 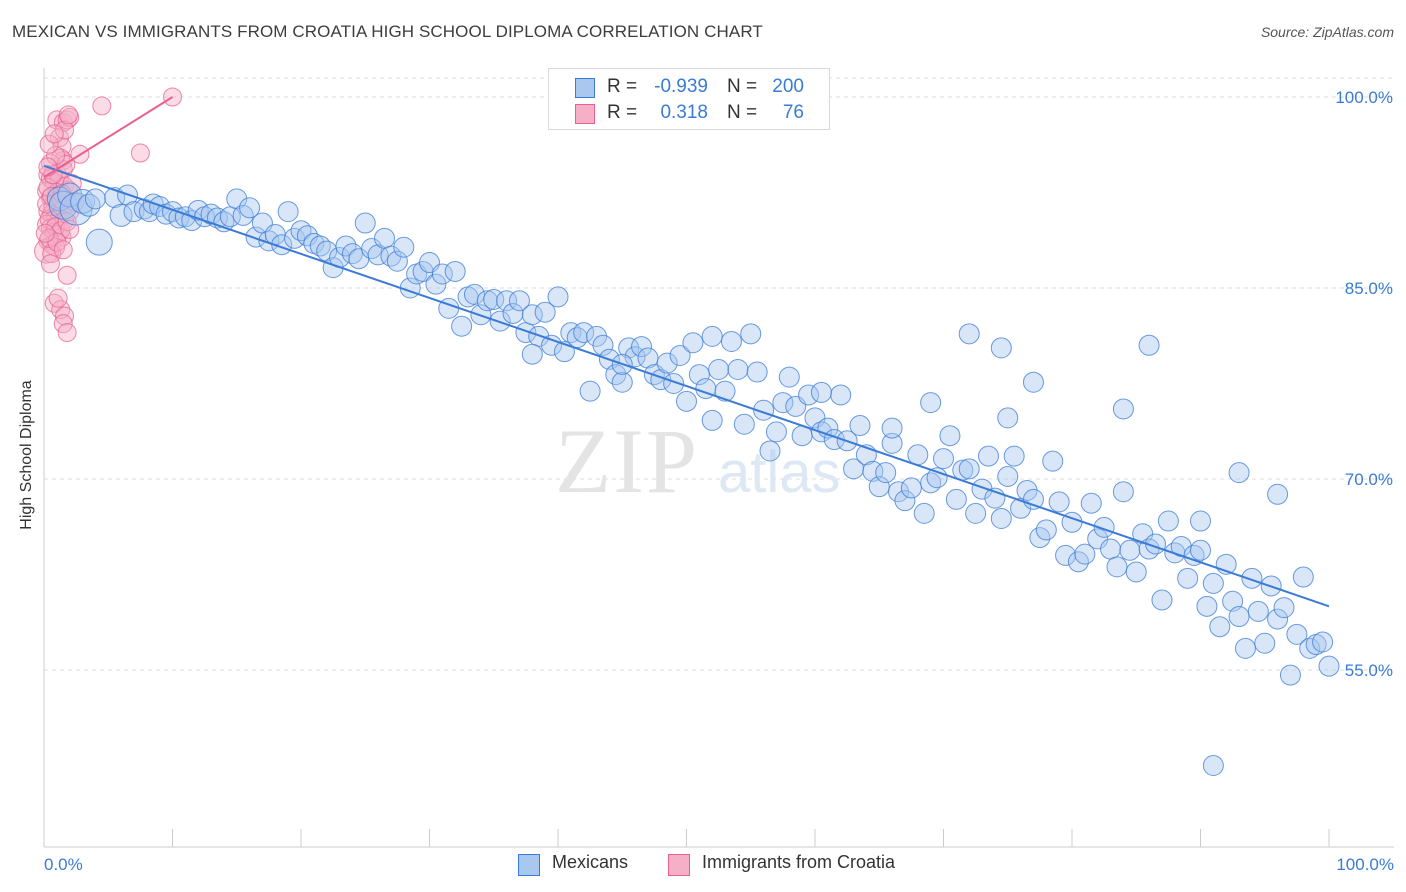 What do you see at coordinates (686, 838) in the screenshot?
I see `x-ticks` at bounding box center [686, 838].